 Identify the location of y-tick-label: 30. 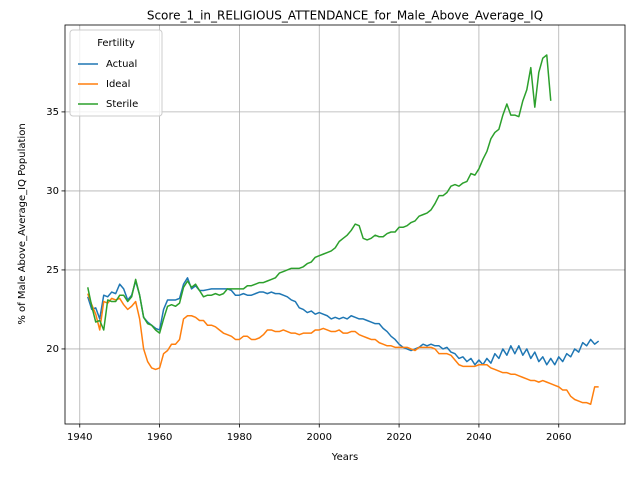
(52, 191).